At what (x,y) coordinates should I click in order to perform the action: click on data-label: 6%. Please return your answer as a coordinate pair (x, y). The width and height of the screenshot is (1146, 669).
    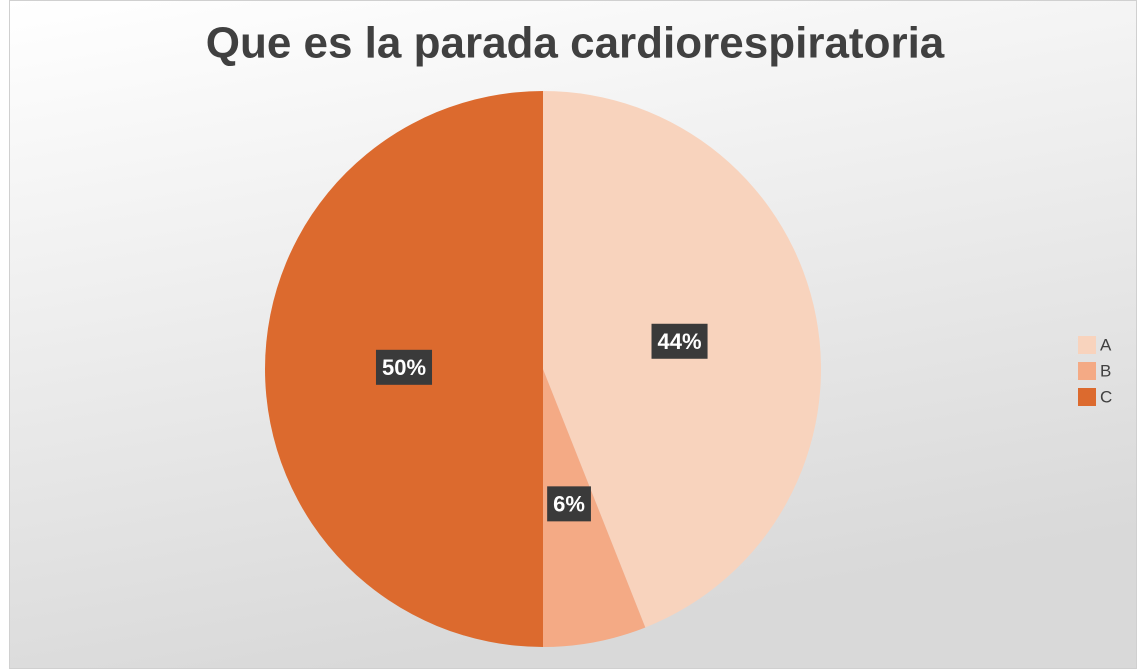
    Looking at the image, I should click on (569, 503).